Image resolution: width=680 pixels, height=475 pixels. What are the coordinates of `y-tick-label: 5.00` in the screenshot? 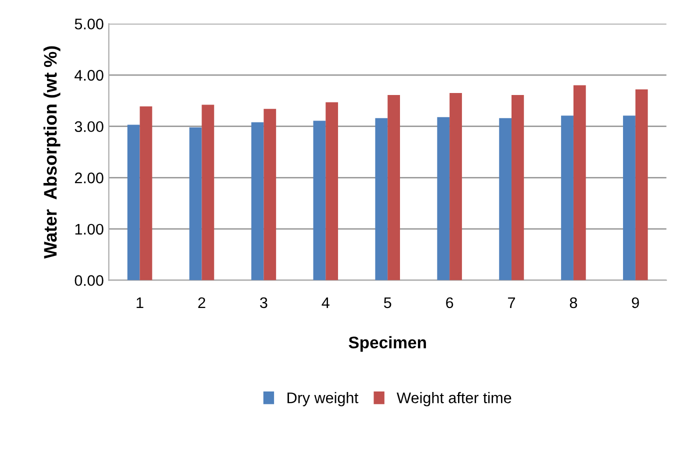 It's located at (89, 24).